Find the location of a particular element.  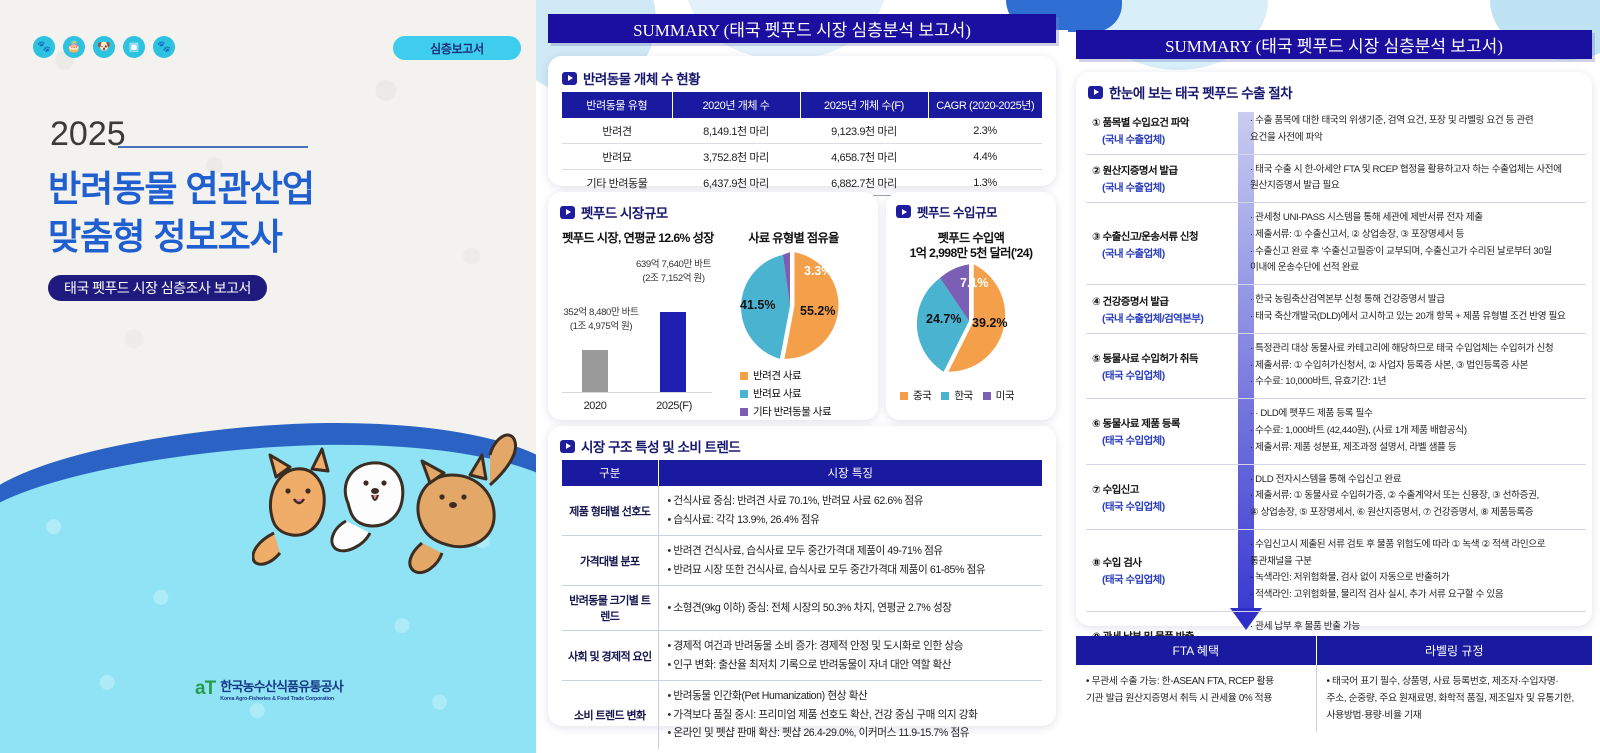

bar-chart-title: 펫푸드 시장, 연평균 12.6% 성장 is located at coordinates (638, 238).